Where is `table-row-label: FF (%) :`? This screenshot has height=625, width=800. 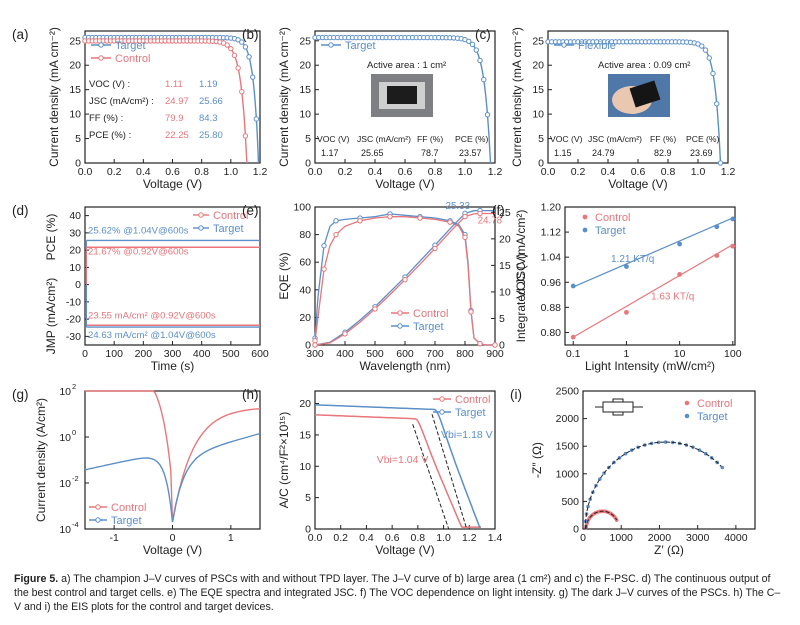
table-row-label: FF (%) : is located at coordinates (106, 118).